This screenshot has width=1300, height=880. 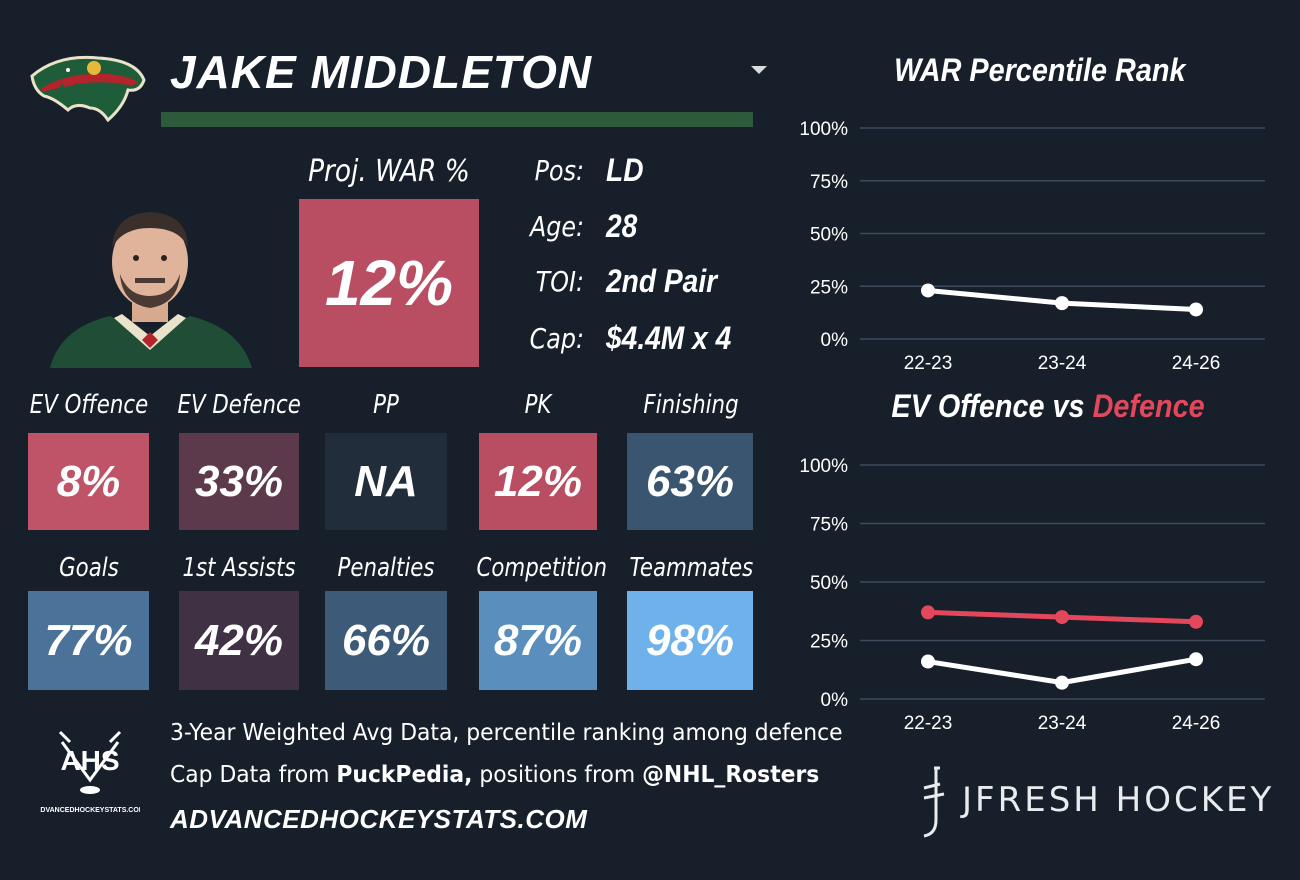 What do you see at coordinates (389, 171) in the screenshot?
I see `proj-war-label: Proj. WAR %` at bounding box center [389, 171].